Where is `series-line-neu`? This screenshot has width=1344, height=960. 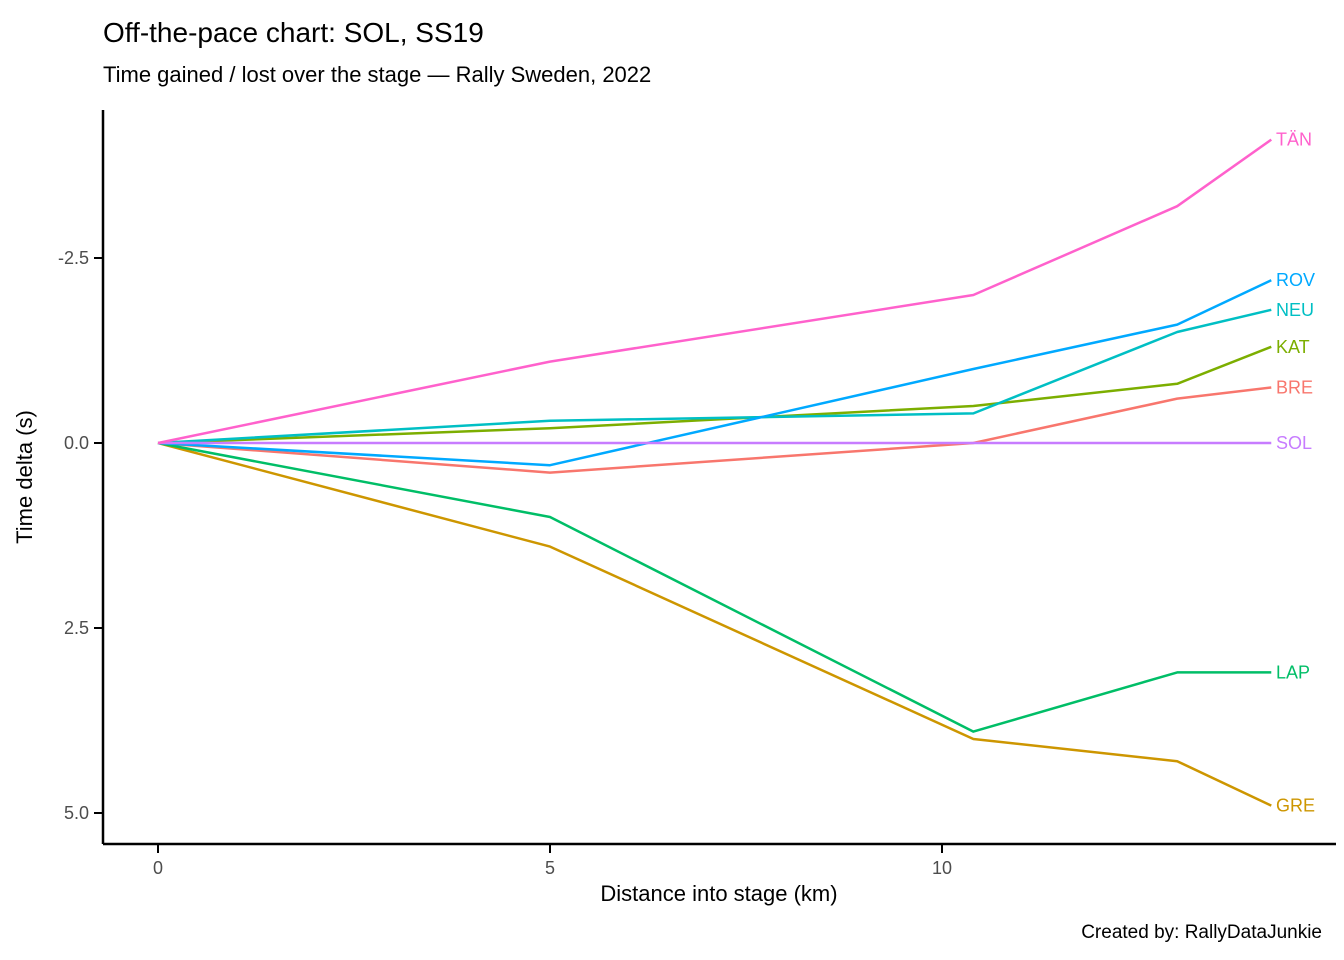 series-line-neu is located at coordinates (714, 376).